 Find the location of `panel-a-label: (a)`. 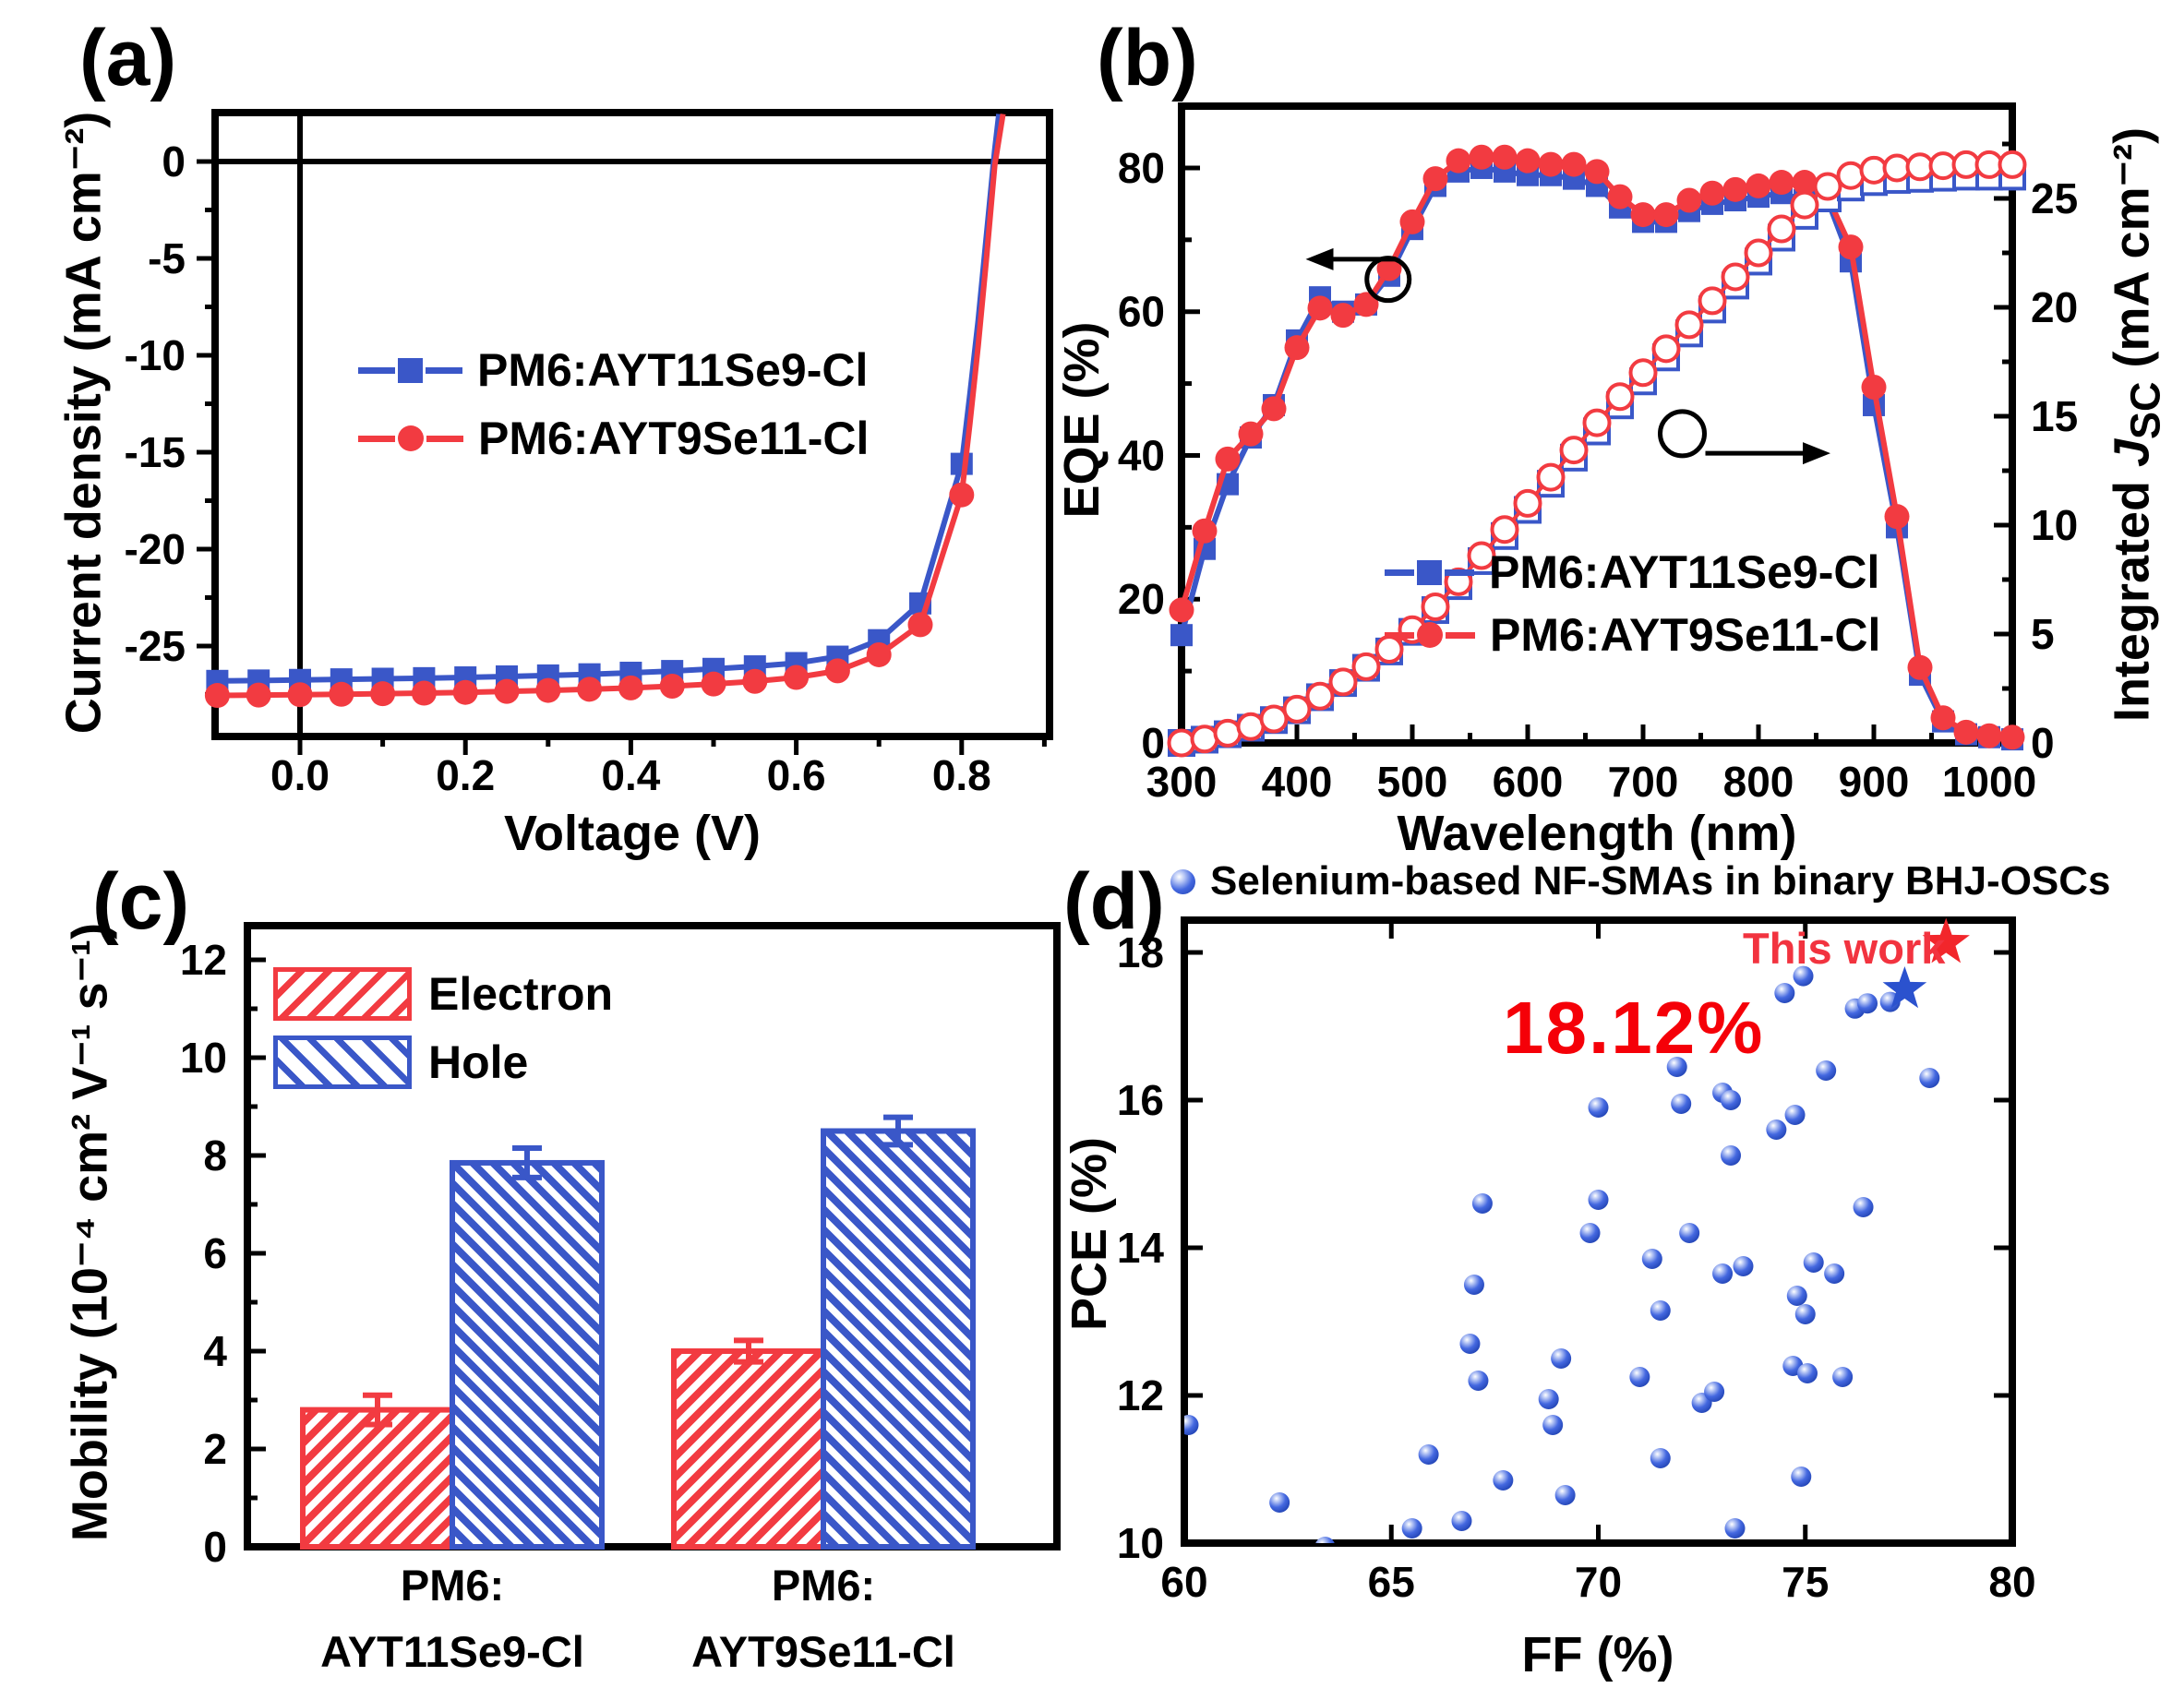

panel-a-label: (a) is located at coordinates (128, 58).